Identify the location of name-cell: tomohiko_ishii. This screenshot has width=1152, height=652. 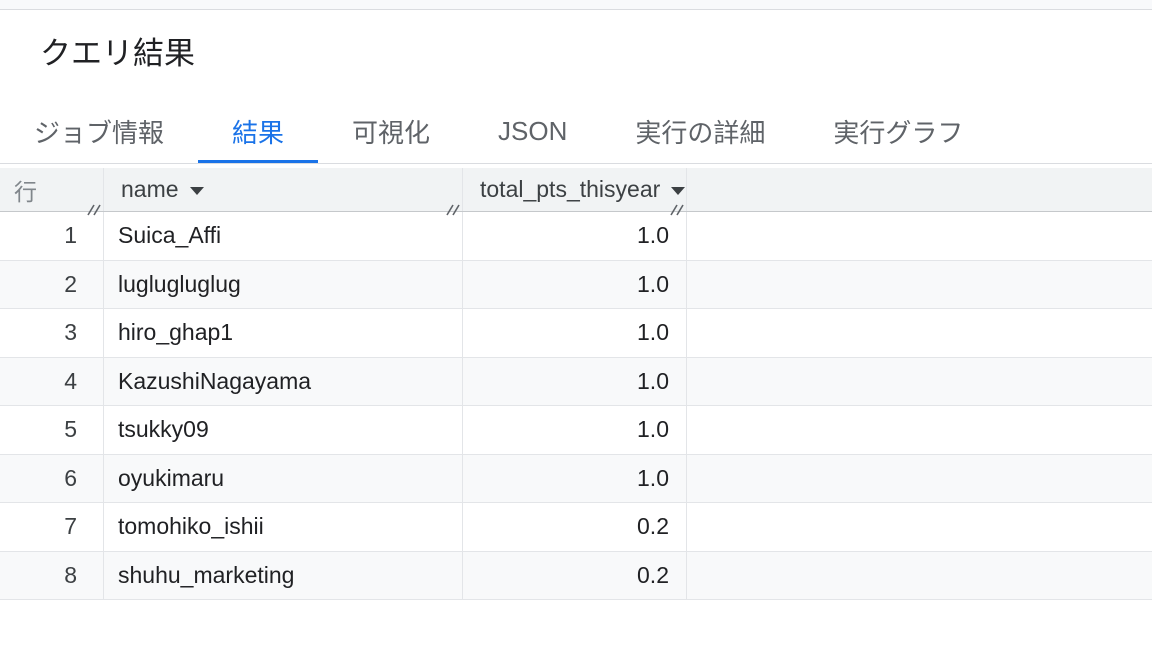
(283, 527).